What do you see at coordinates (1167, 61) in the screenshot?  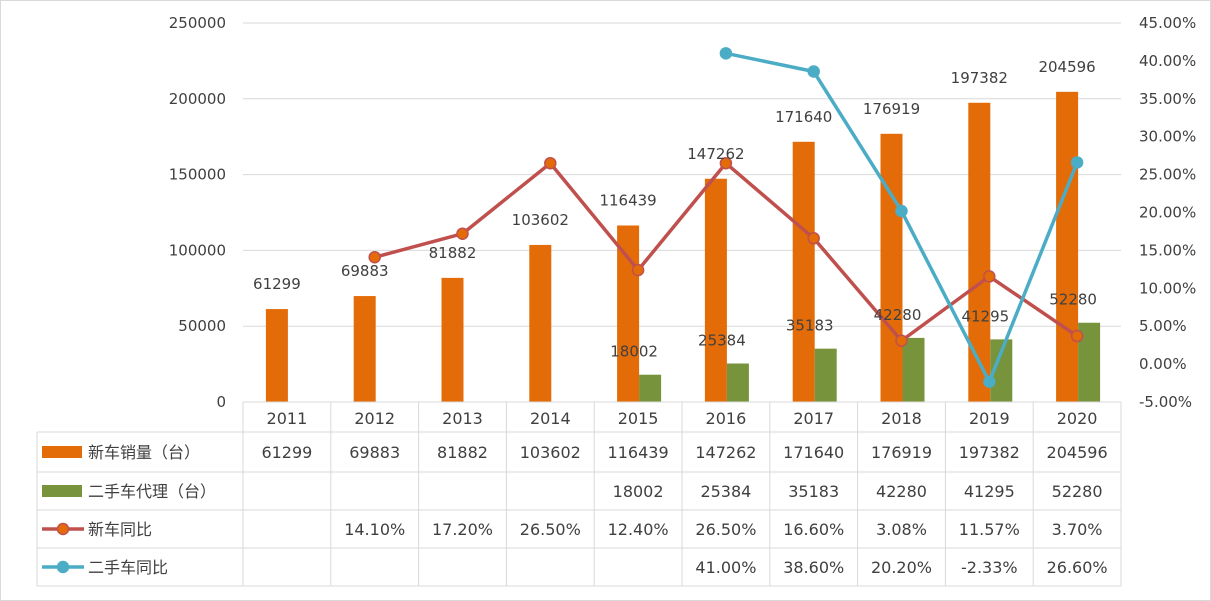 I see `right-tick-label: 40.00%` at bounding box center [1167, 61].